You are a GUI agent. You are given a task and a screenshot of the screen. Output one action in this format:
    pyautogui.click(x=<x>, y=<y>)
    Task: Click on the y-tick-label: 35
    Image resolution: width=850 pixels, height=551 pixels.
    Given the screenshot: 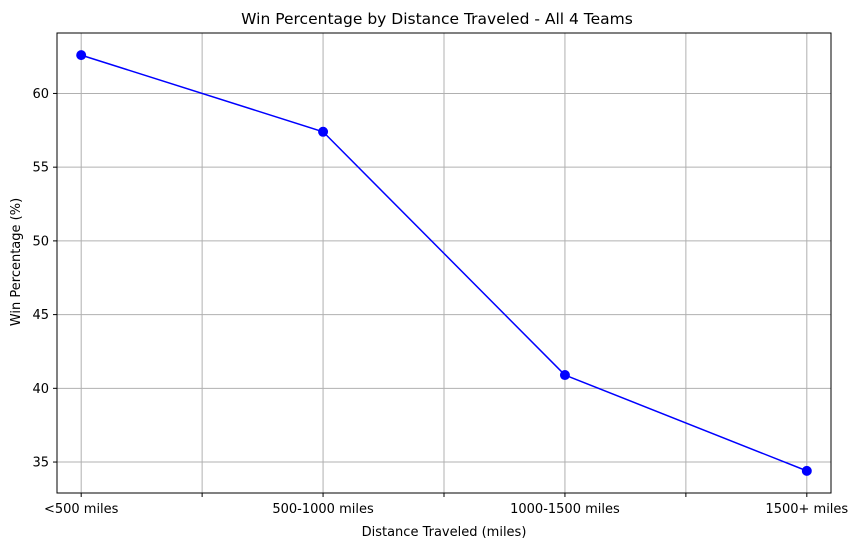 What is the action you would take?
    pyautogui.click(x=40, y=463)
    